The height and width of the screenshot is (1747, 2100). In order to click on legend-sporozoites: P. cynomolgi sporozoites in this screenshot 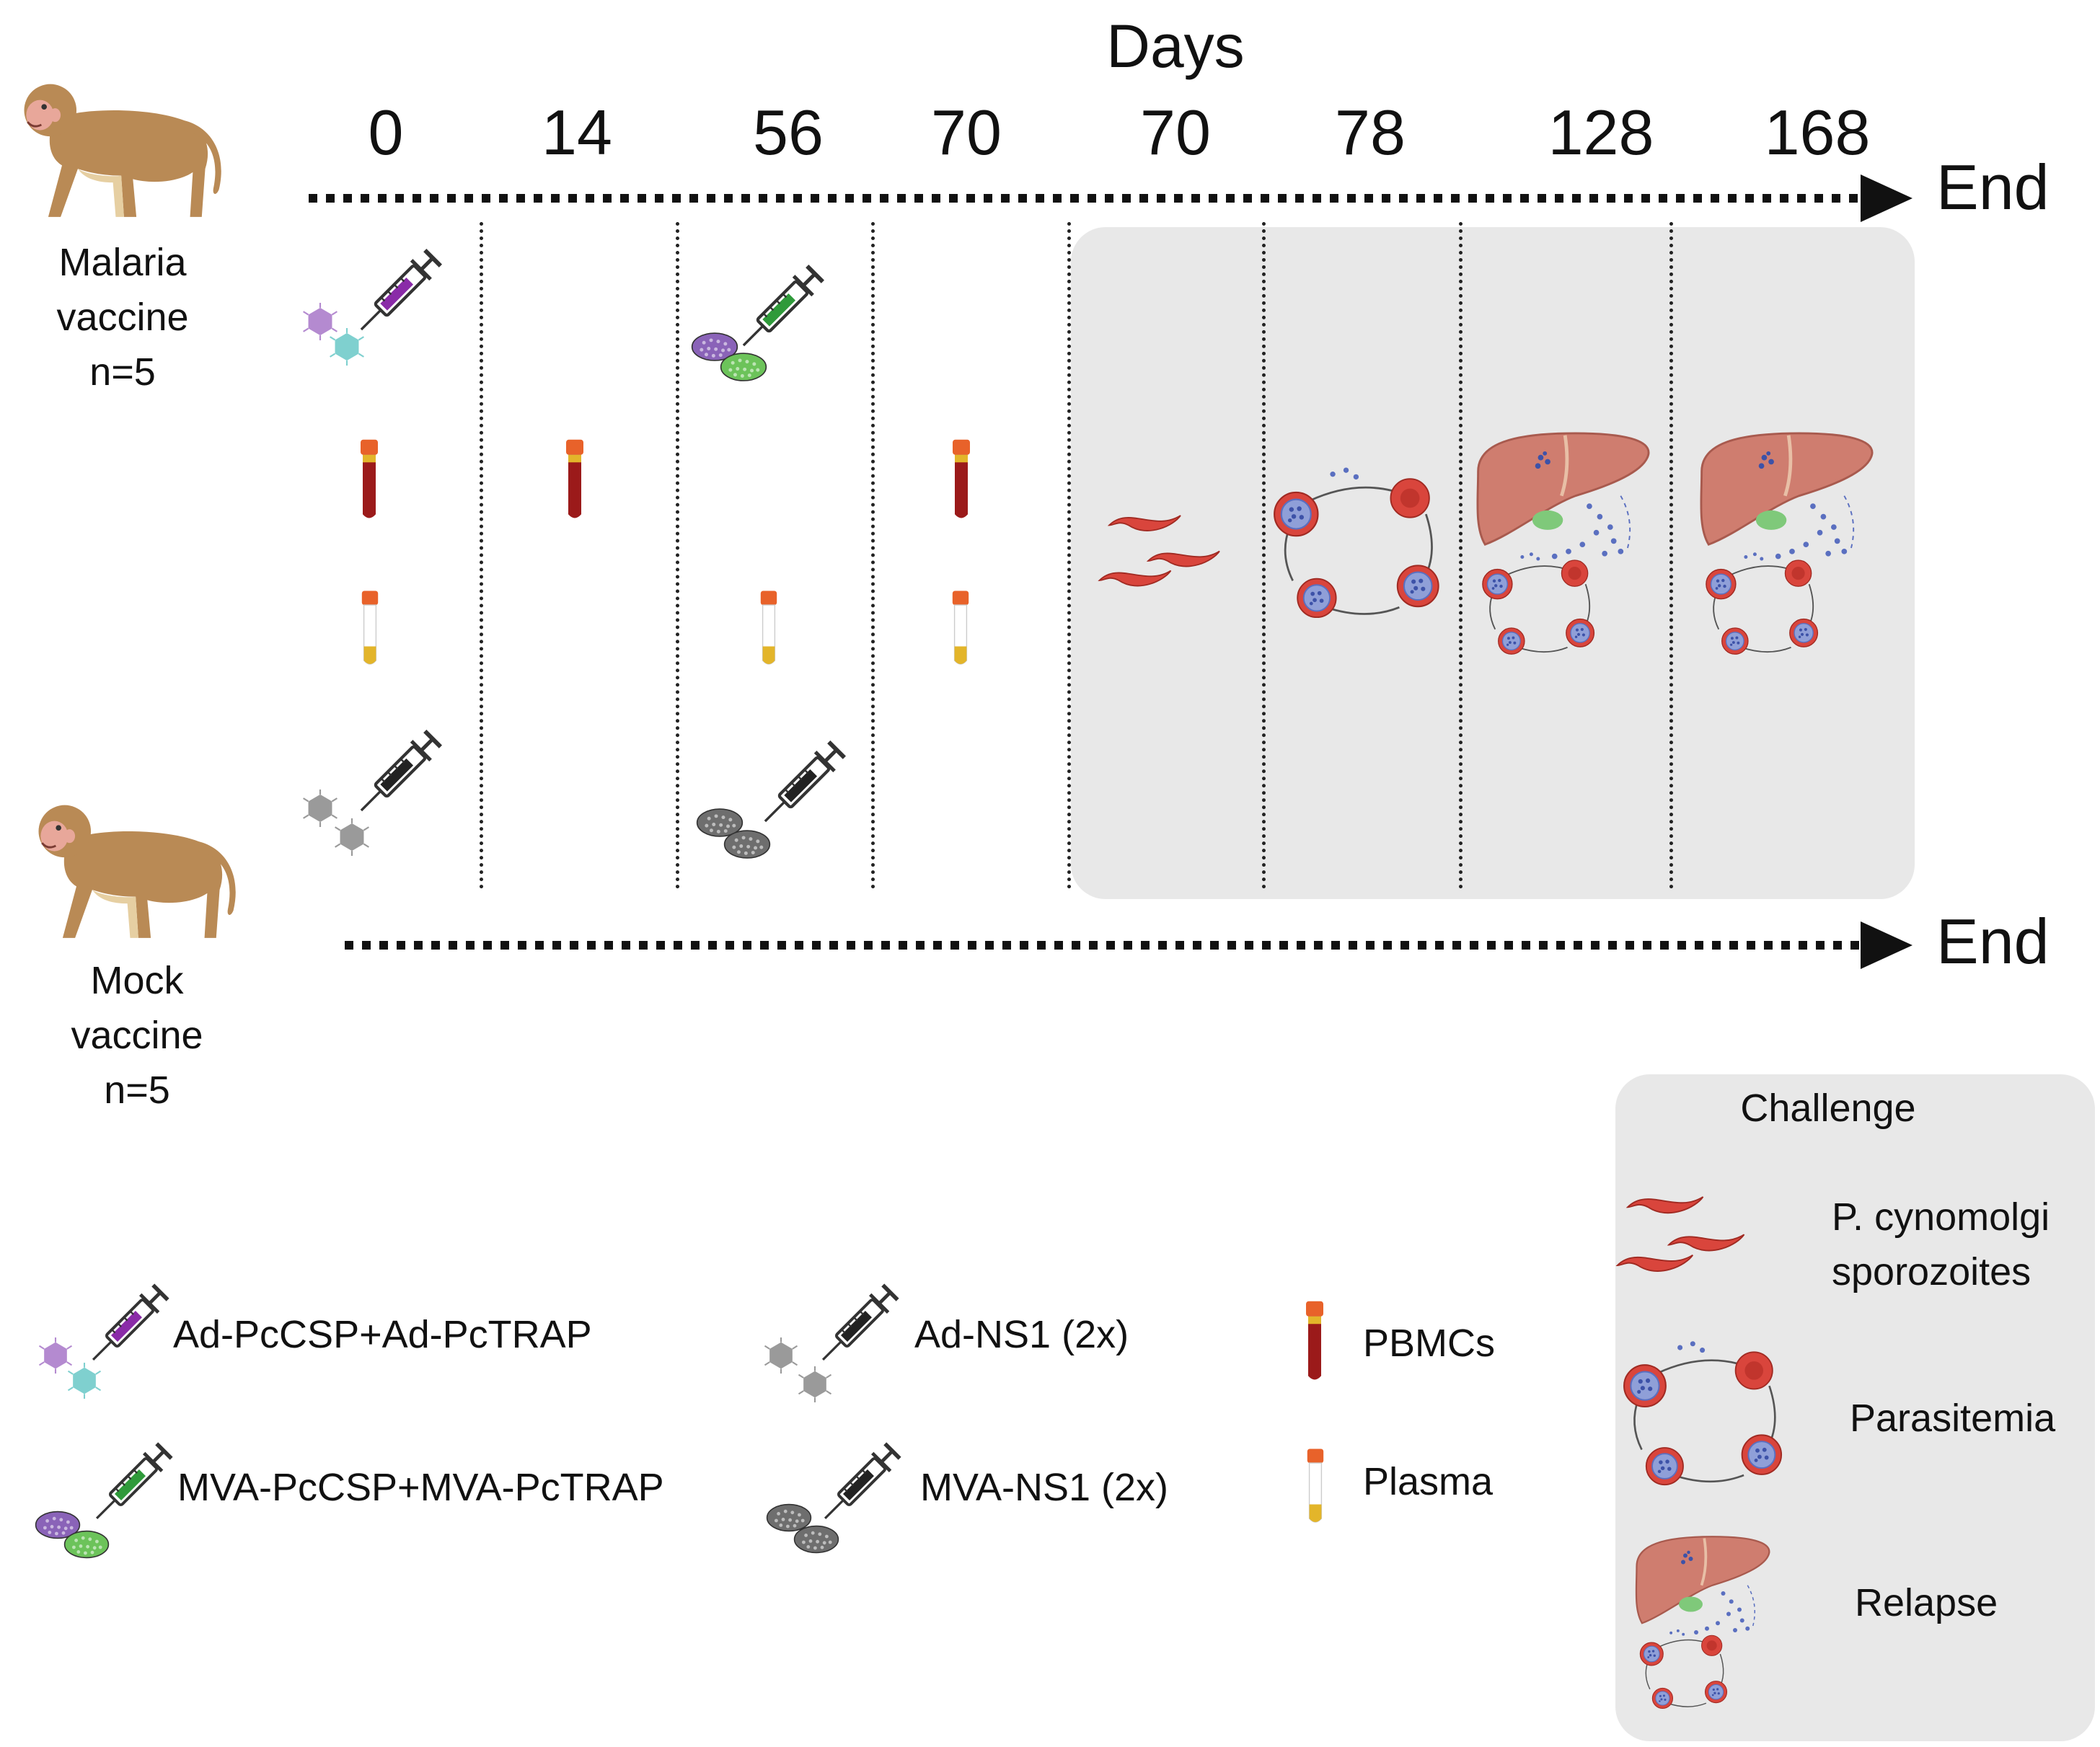, I will do `click(1941, 1244)`.